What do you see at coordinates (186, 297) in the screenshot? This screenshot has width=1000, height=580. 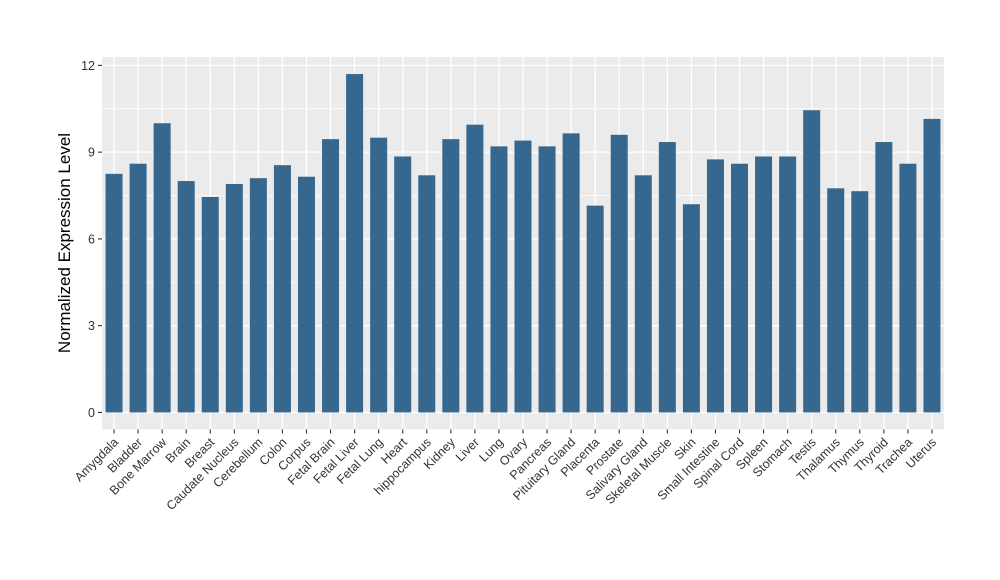 I see `bar-brain` at bounding box center [186, 297].